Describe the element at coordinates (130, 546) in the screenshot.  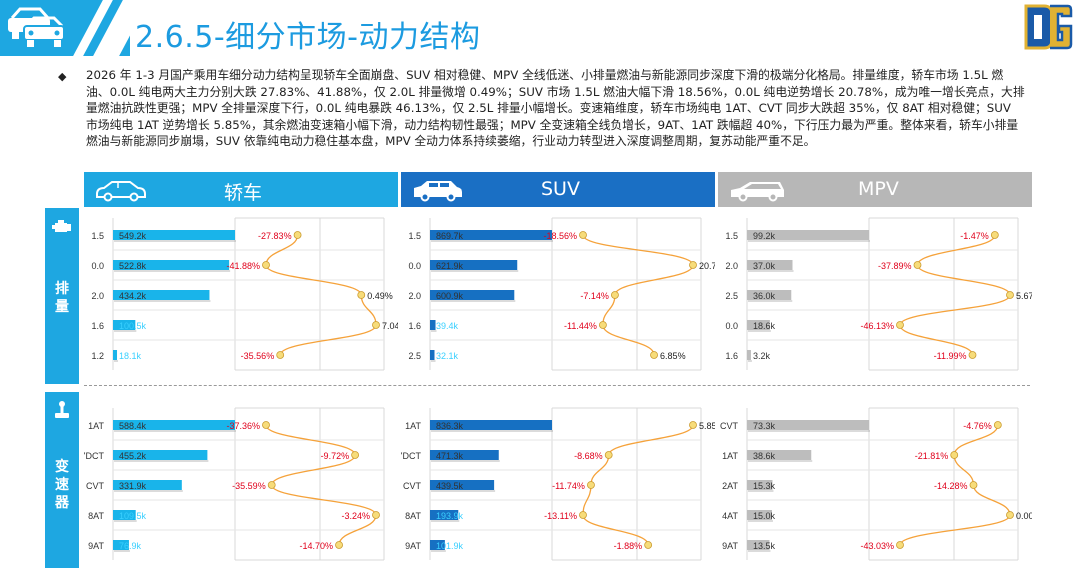
I see `volume-label: 76.9k` at that location.